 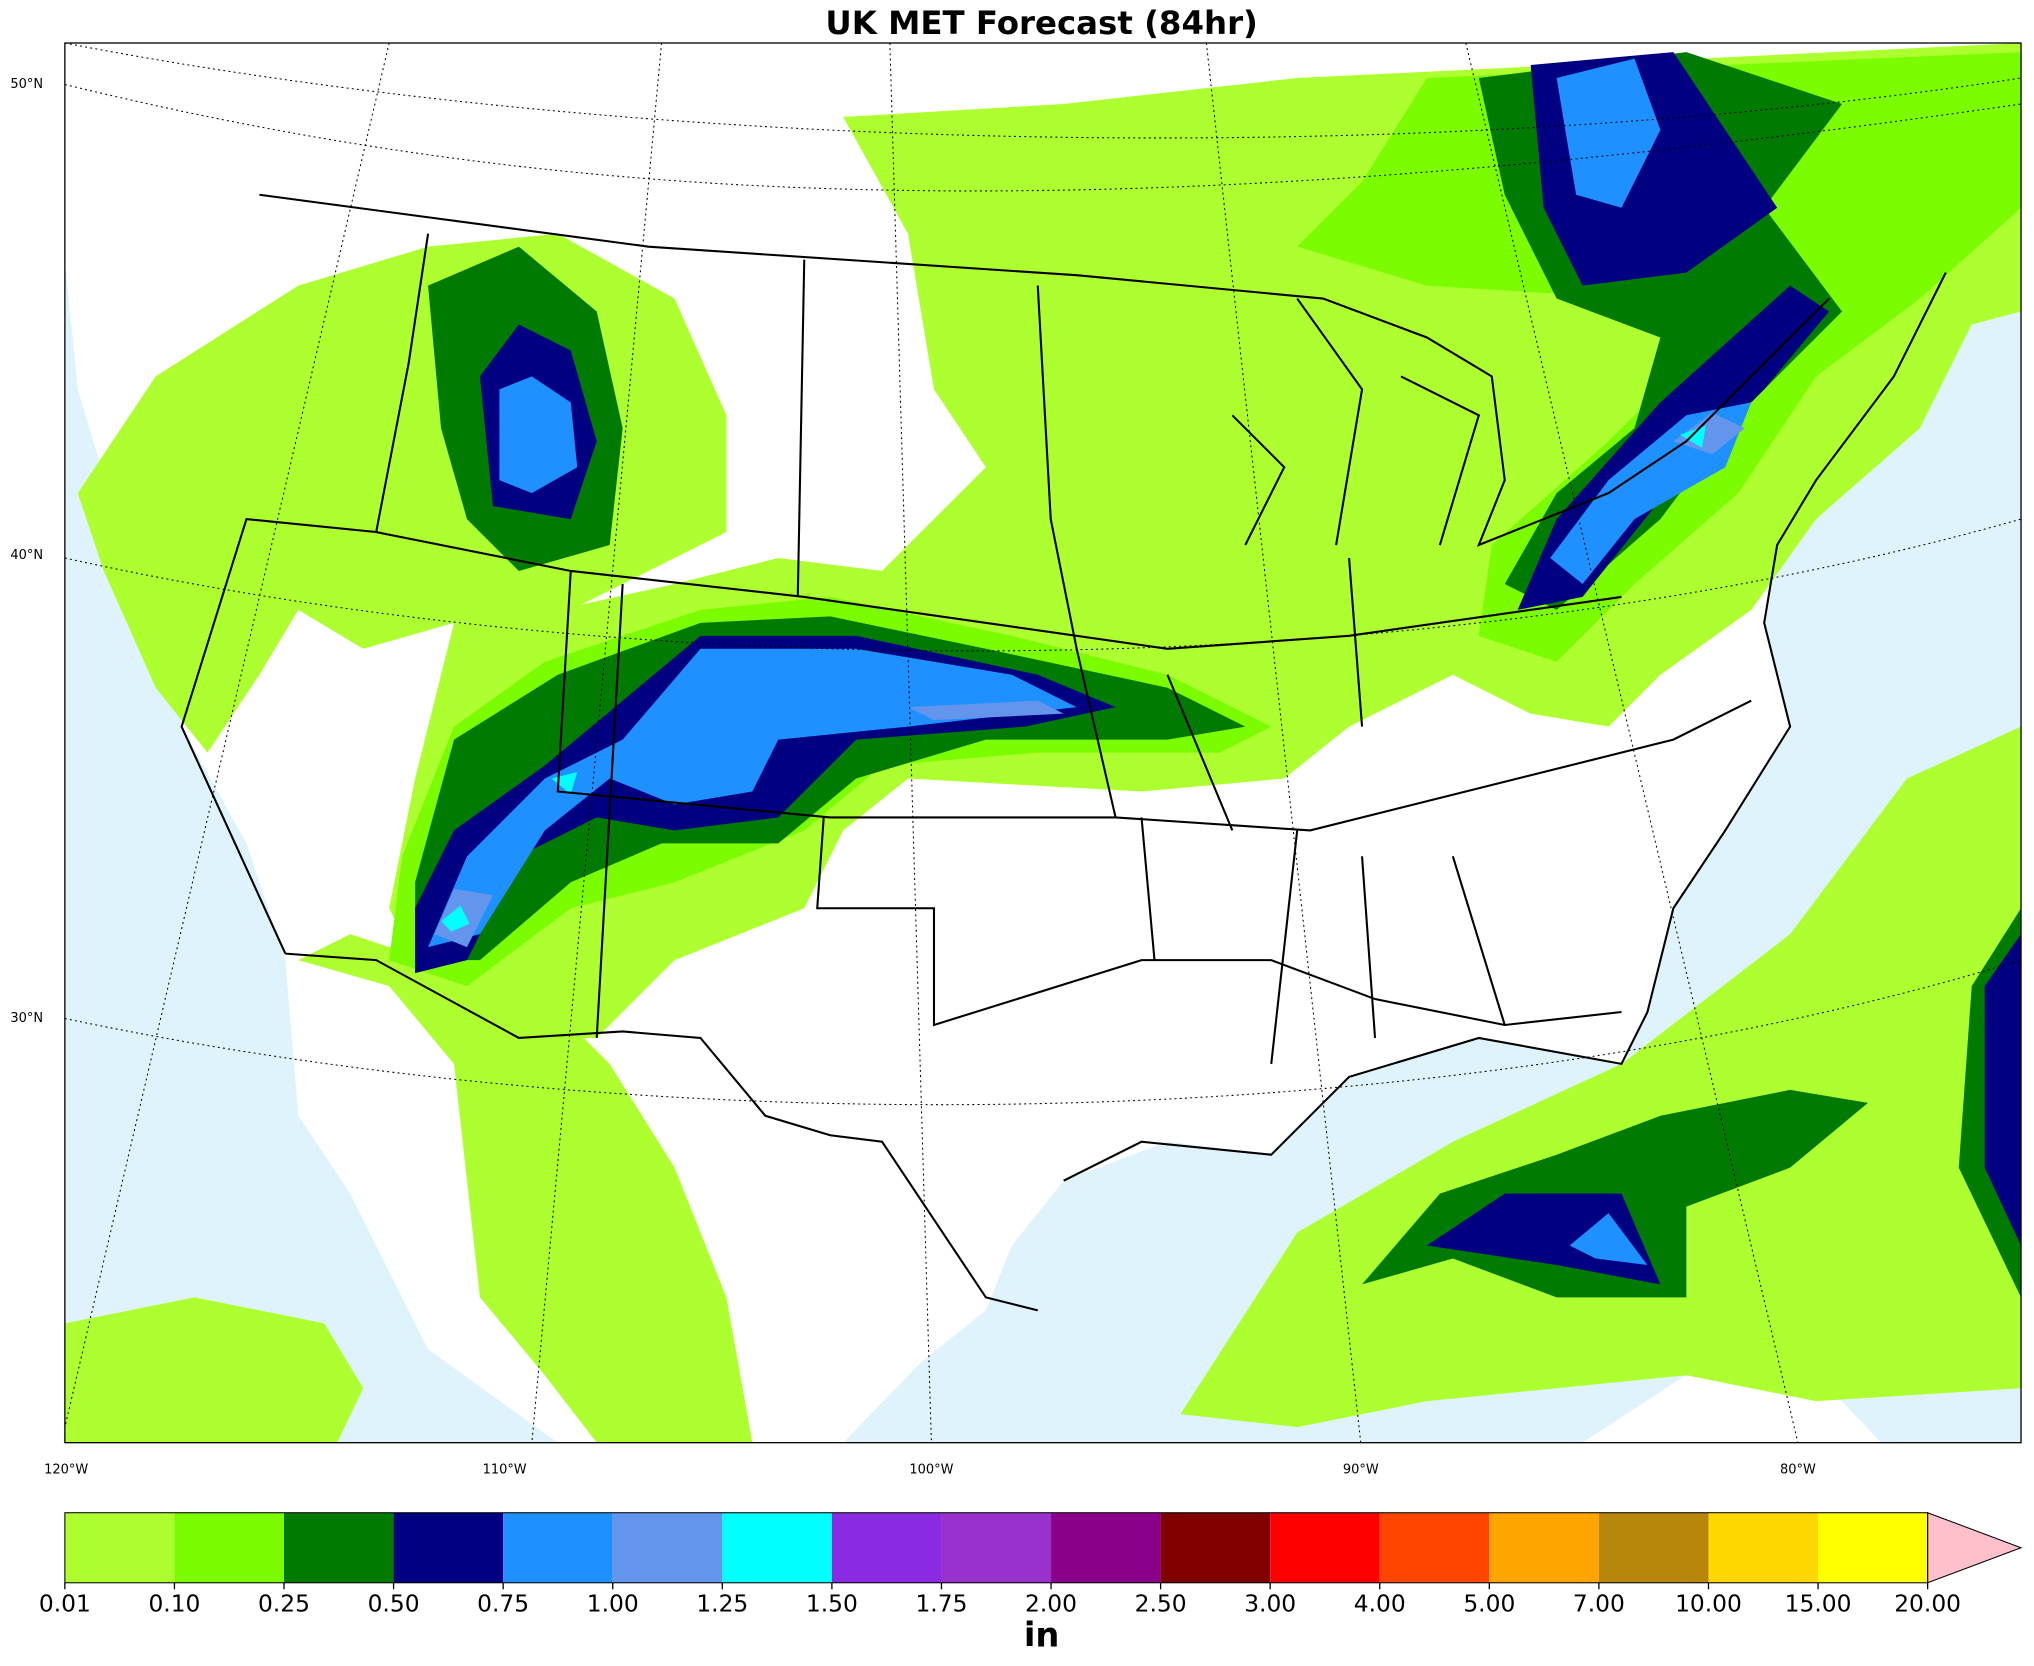 I want to click on lon-label: 100°W, so click(x=931, y=1469).